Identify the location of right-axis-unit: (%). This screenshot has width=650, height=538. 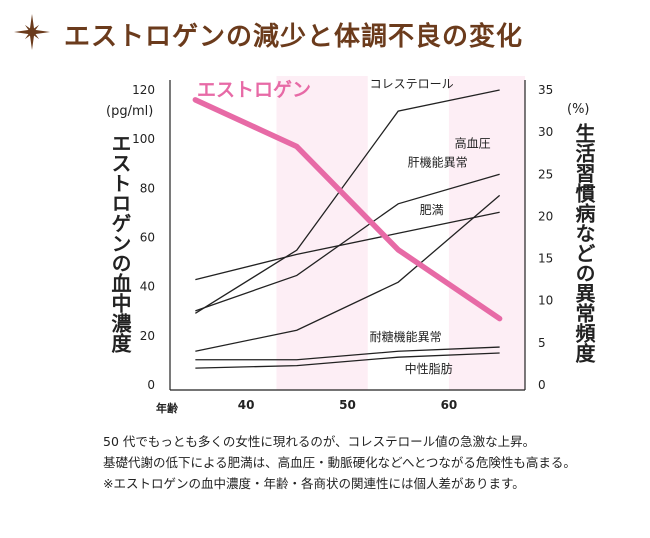
(578, 109).